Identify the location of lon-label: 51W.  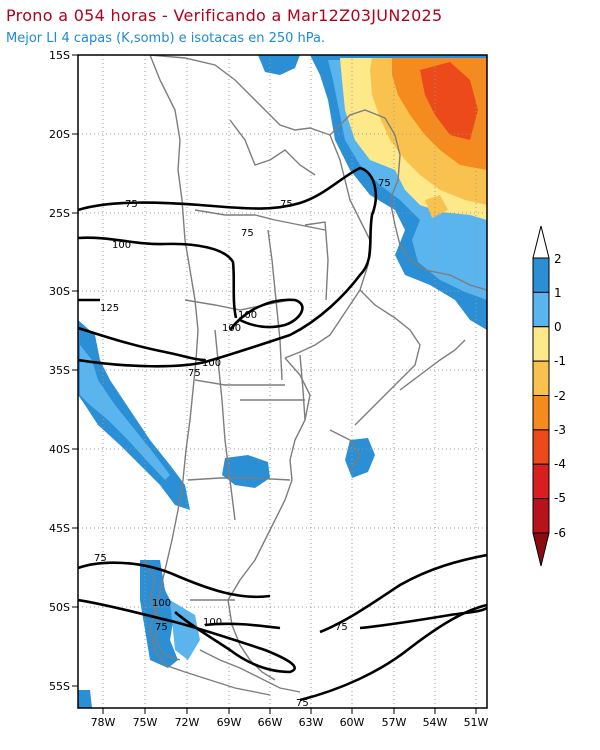
(476, 722).